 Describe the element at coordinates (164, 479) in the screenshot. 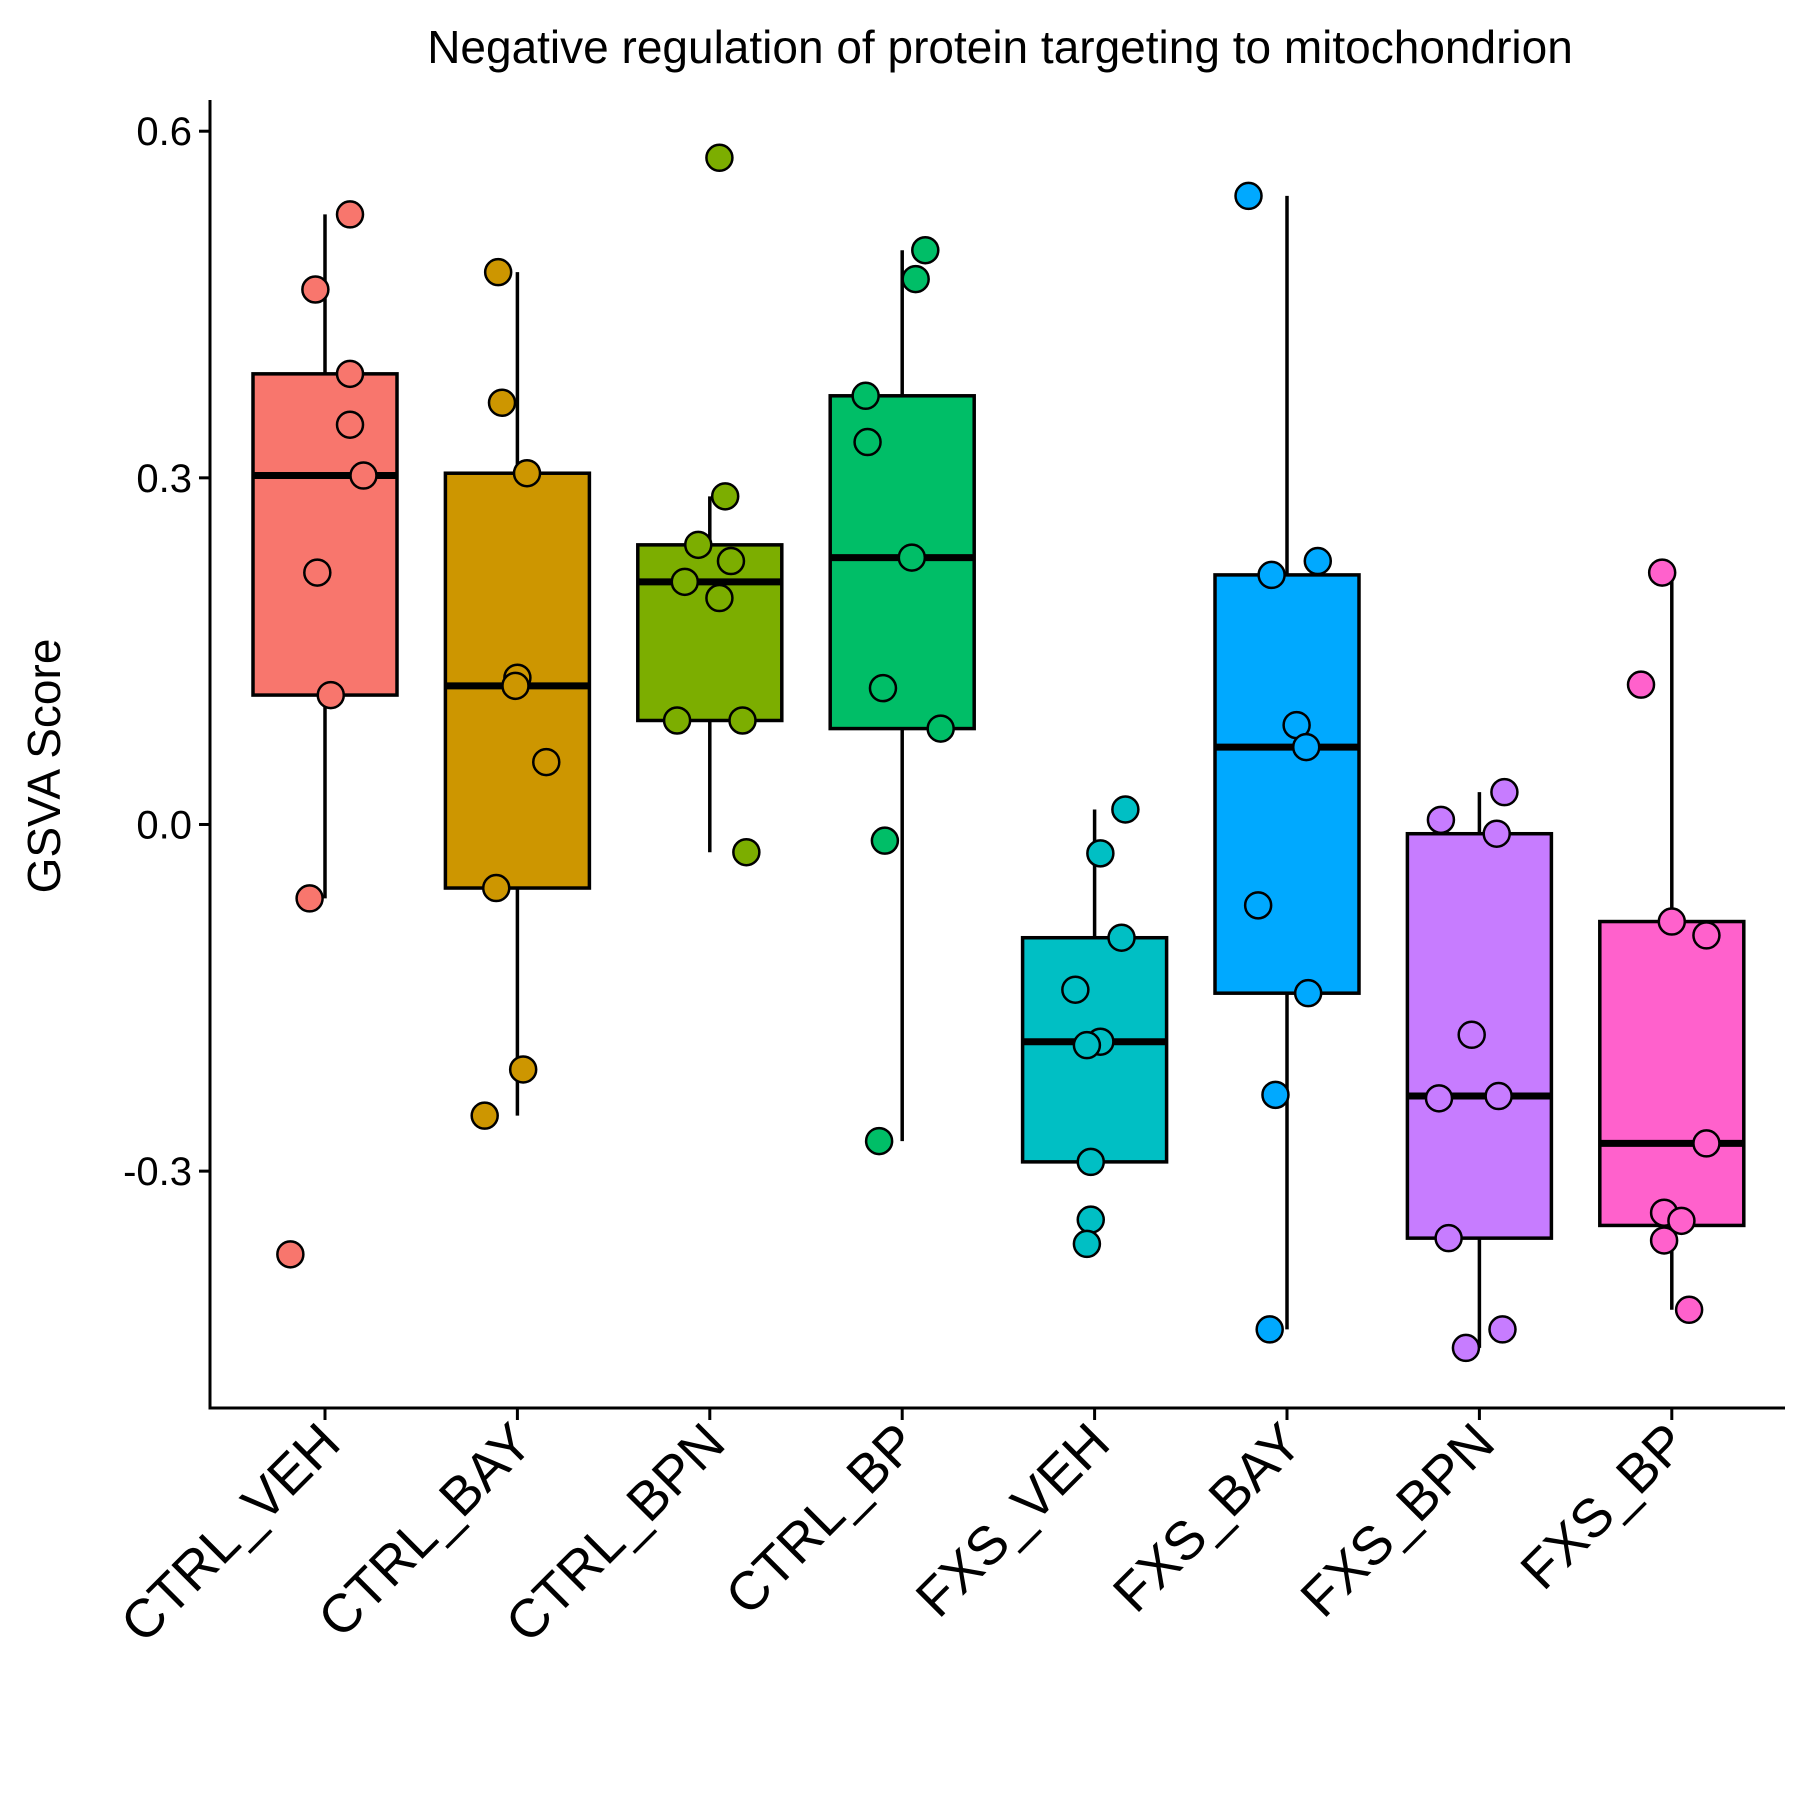

I see `y-tick-label: 0.3` at that location.